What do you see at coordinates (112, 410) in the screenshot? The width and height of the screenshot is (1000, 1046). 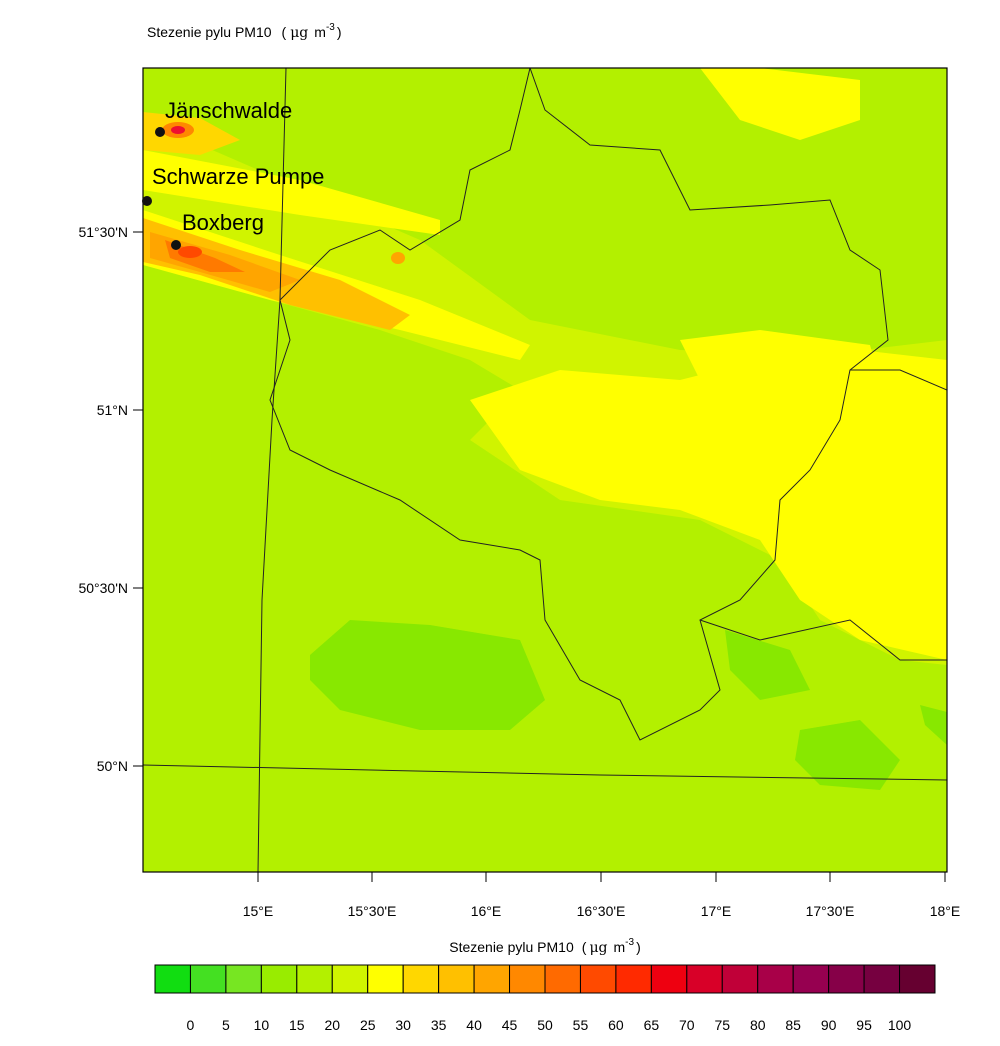 I see `lat-label: 51°N` at bounding box center [112, 410].